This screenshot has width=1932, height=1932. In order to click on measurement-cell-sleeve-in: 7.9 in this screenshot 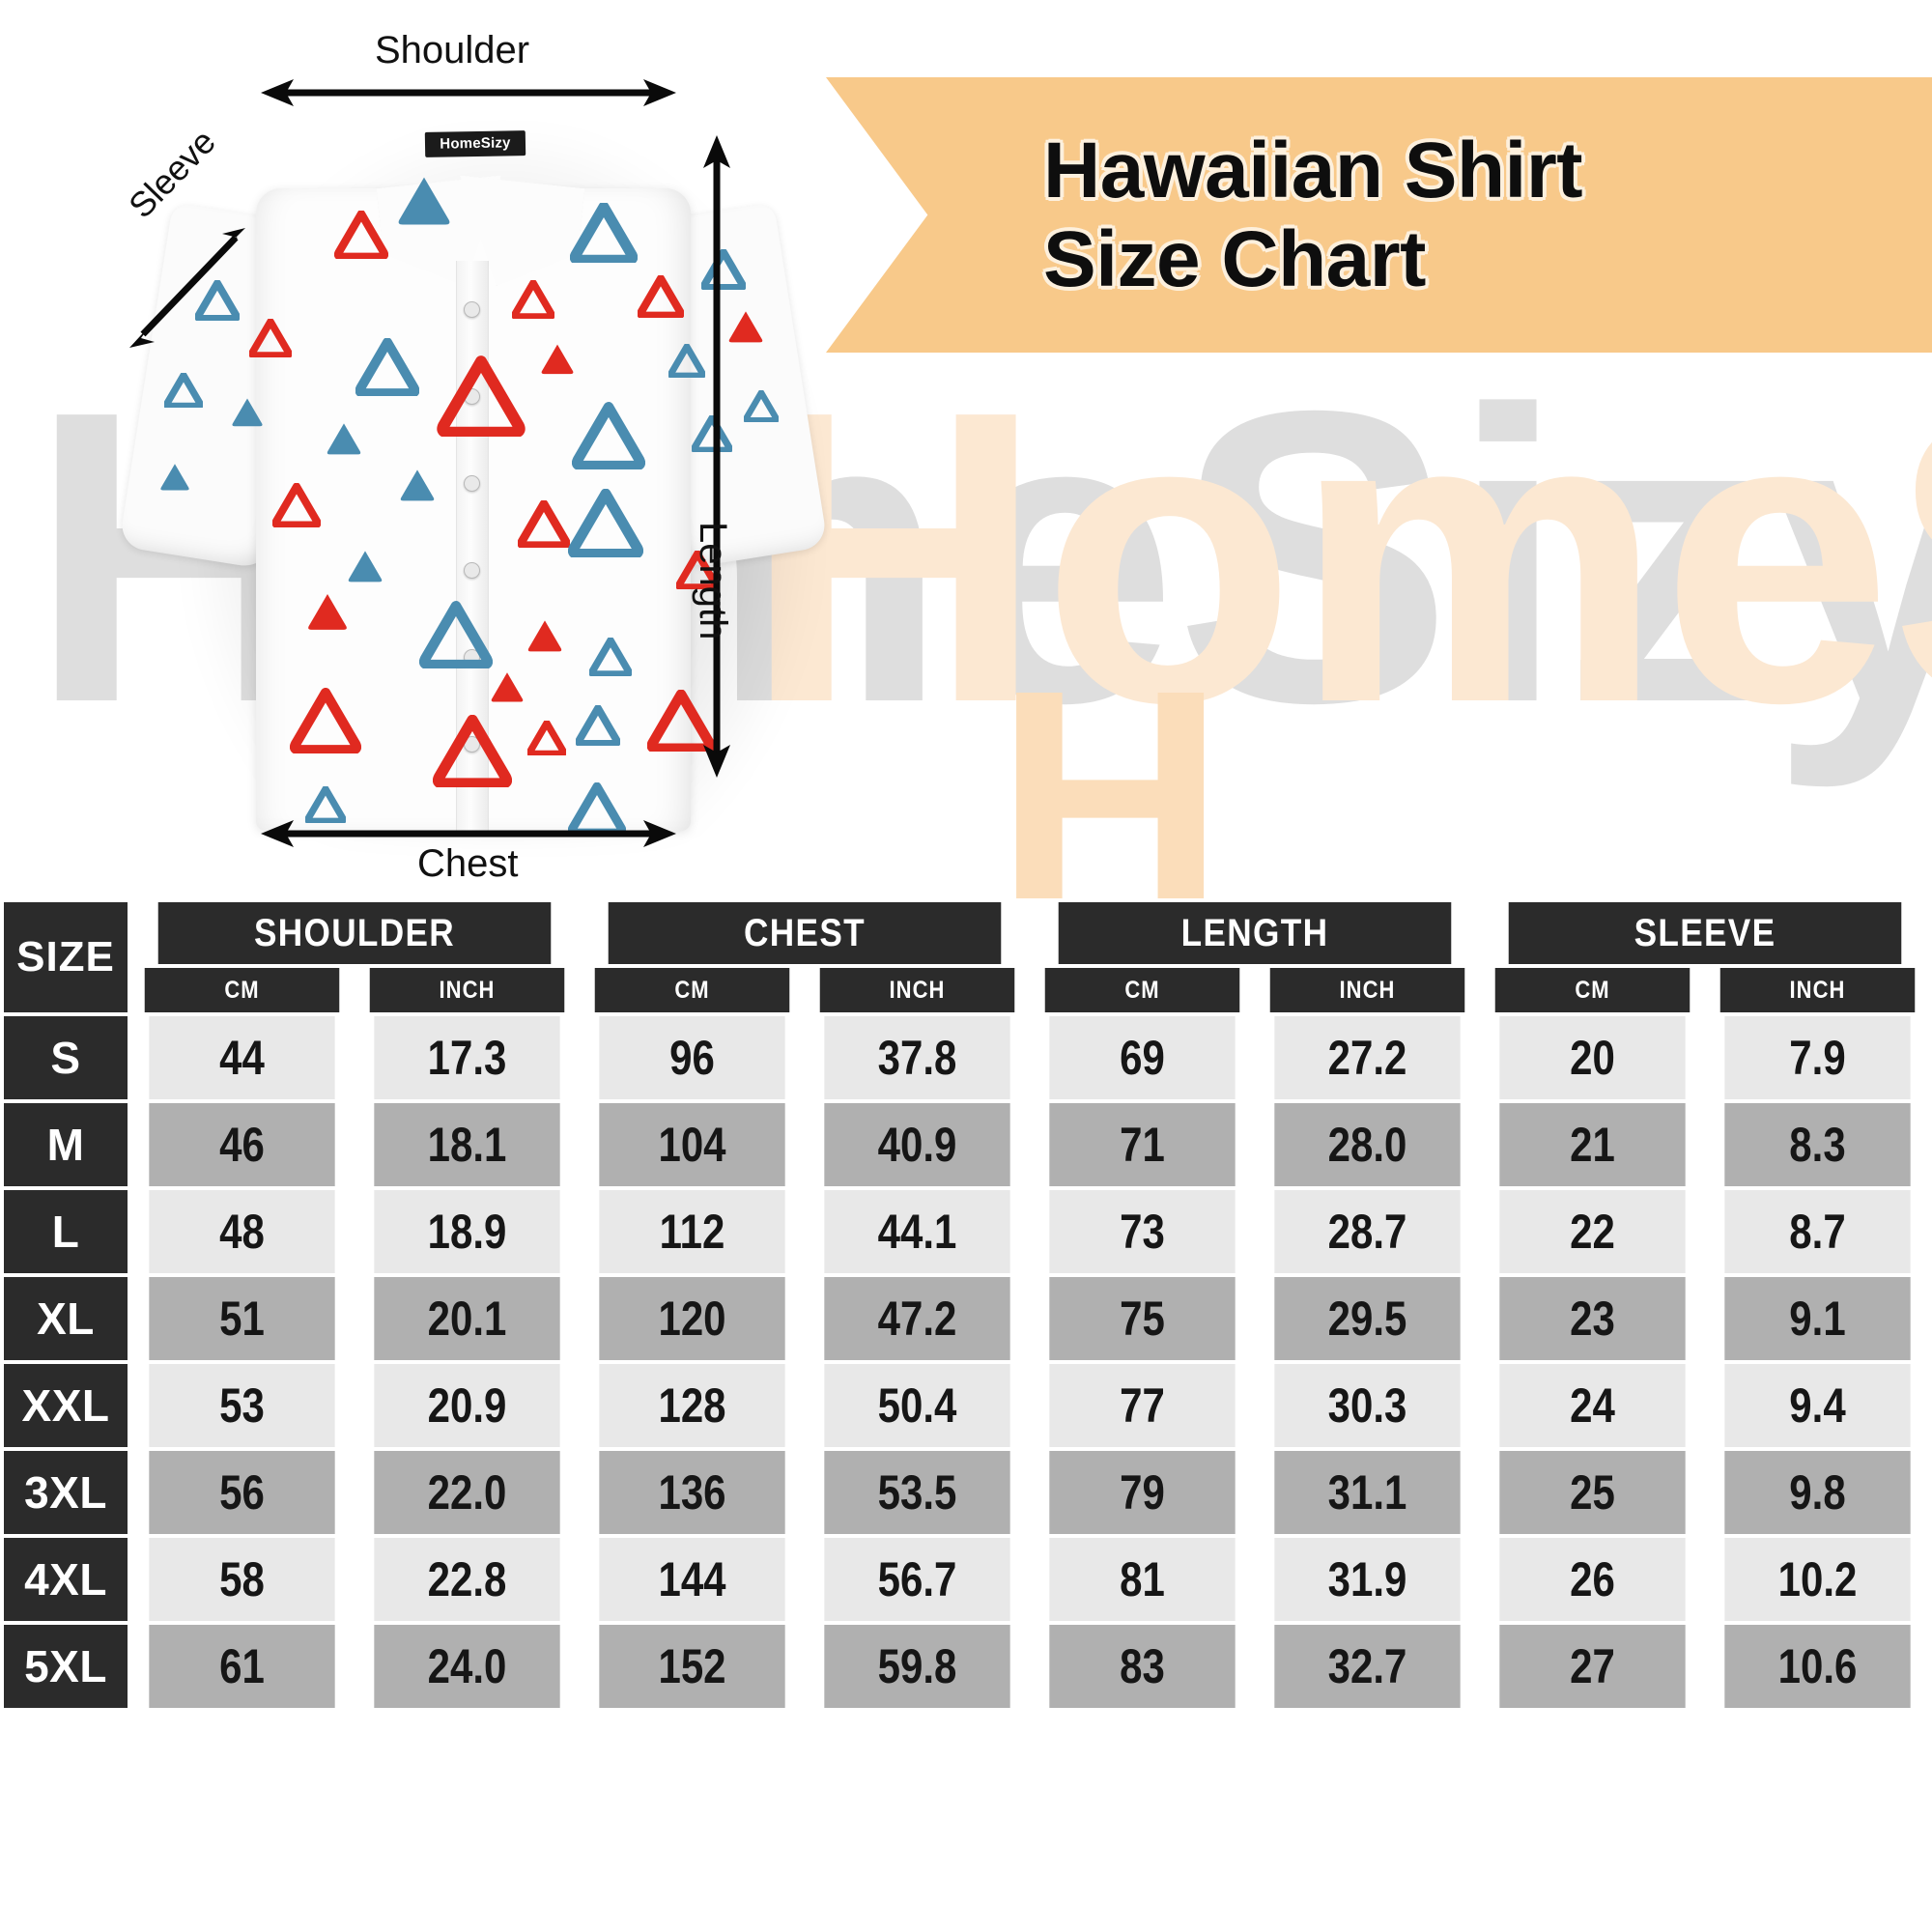, I will do `click(1817, 1057)`.